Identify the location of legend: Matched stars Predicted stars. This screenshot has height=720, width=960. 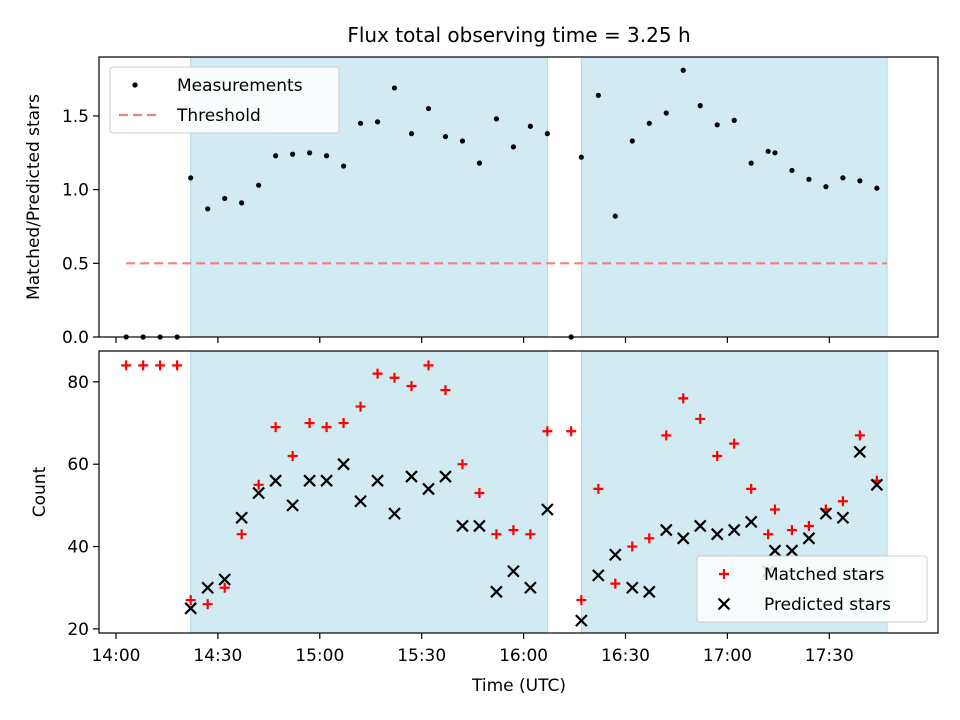
(812, 589).